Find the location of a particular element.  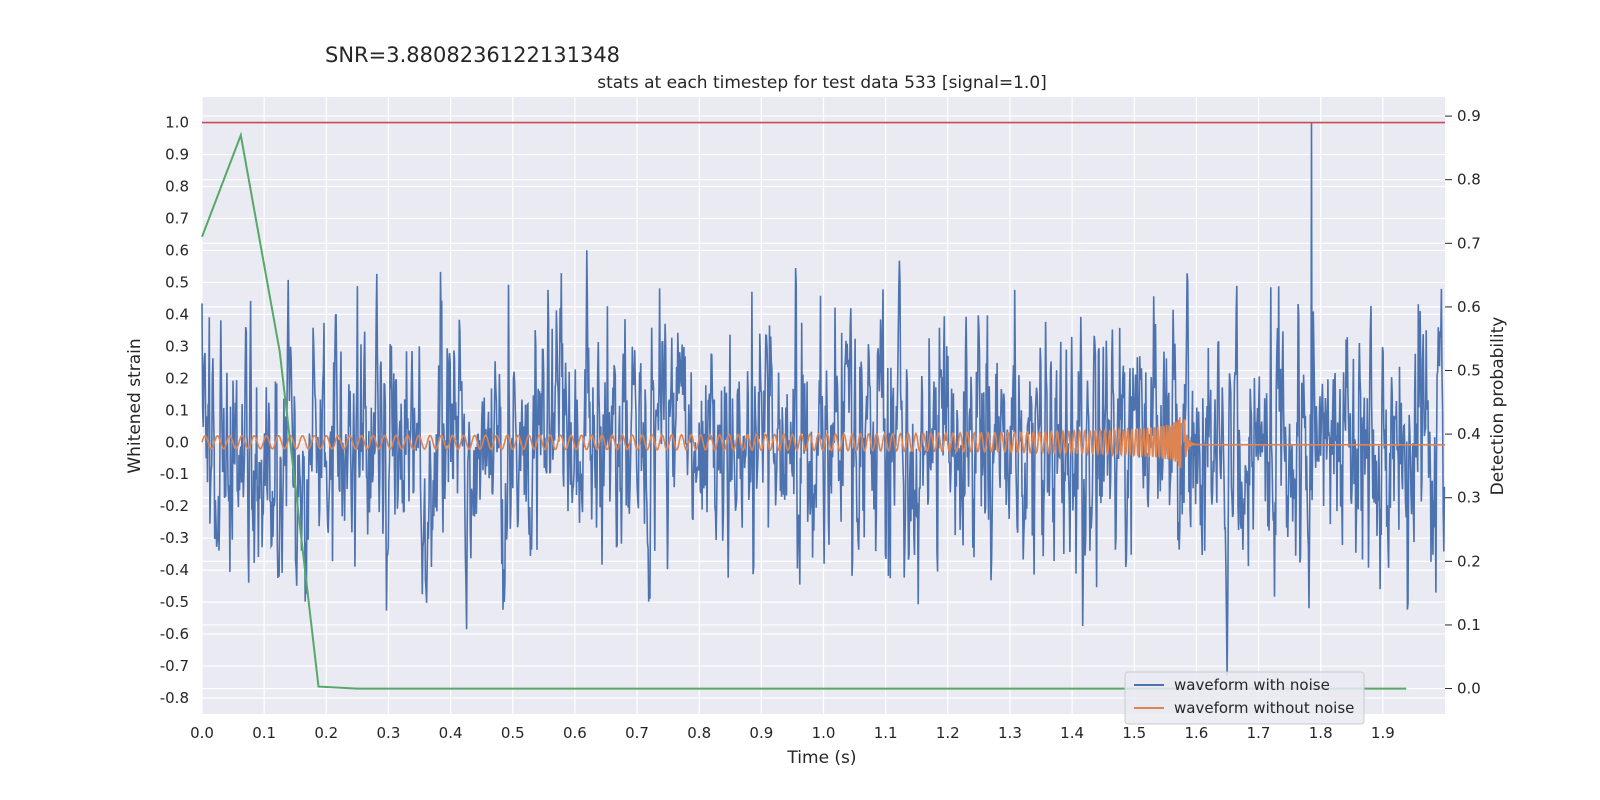

left-y-tick-label: -0.6 is located at coordinates (174, 634).